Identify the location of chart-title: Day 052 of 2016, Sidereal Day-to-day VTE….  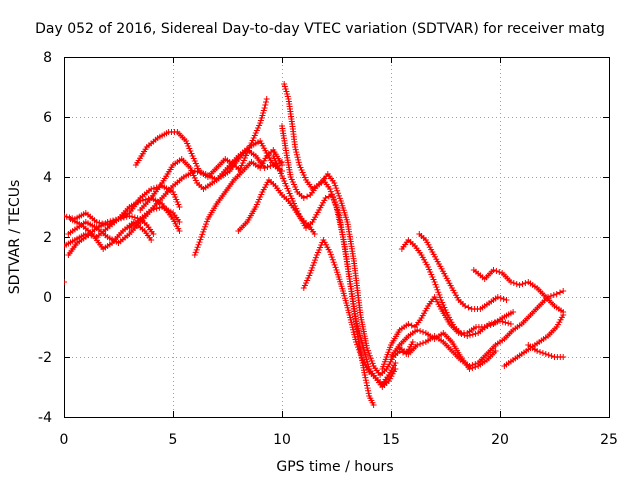
(320, 29).